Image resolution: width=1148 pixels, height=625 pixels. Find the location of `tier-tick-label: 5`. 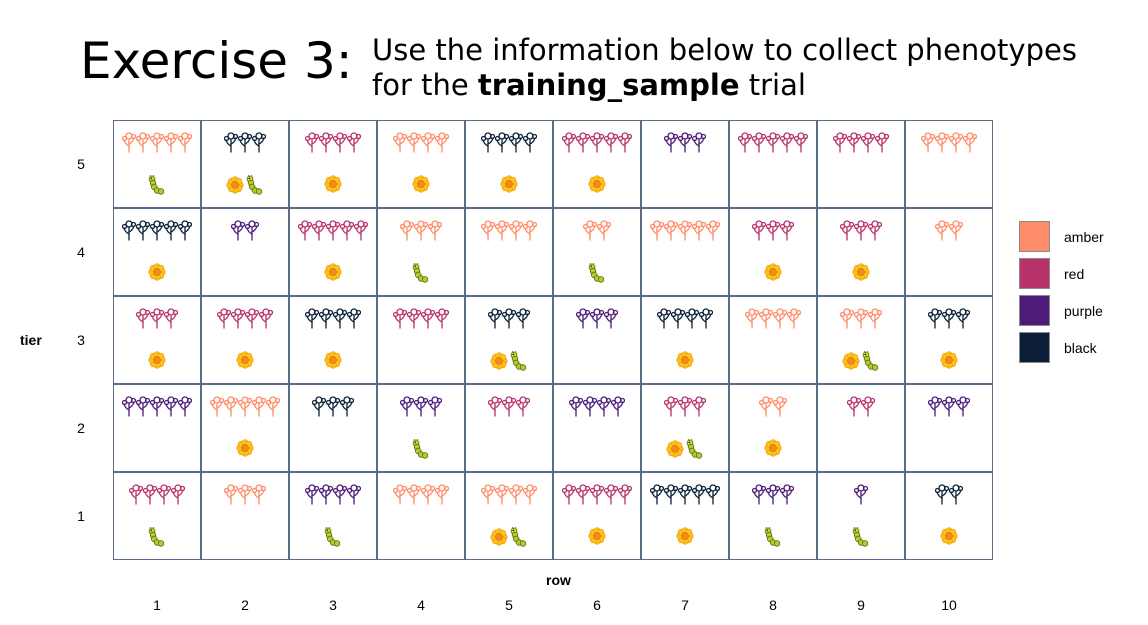

tier-tick-label: 5 is located at coordinates (81, 164).